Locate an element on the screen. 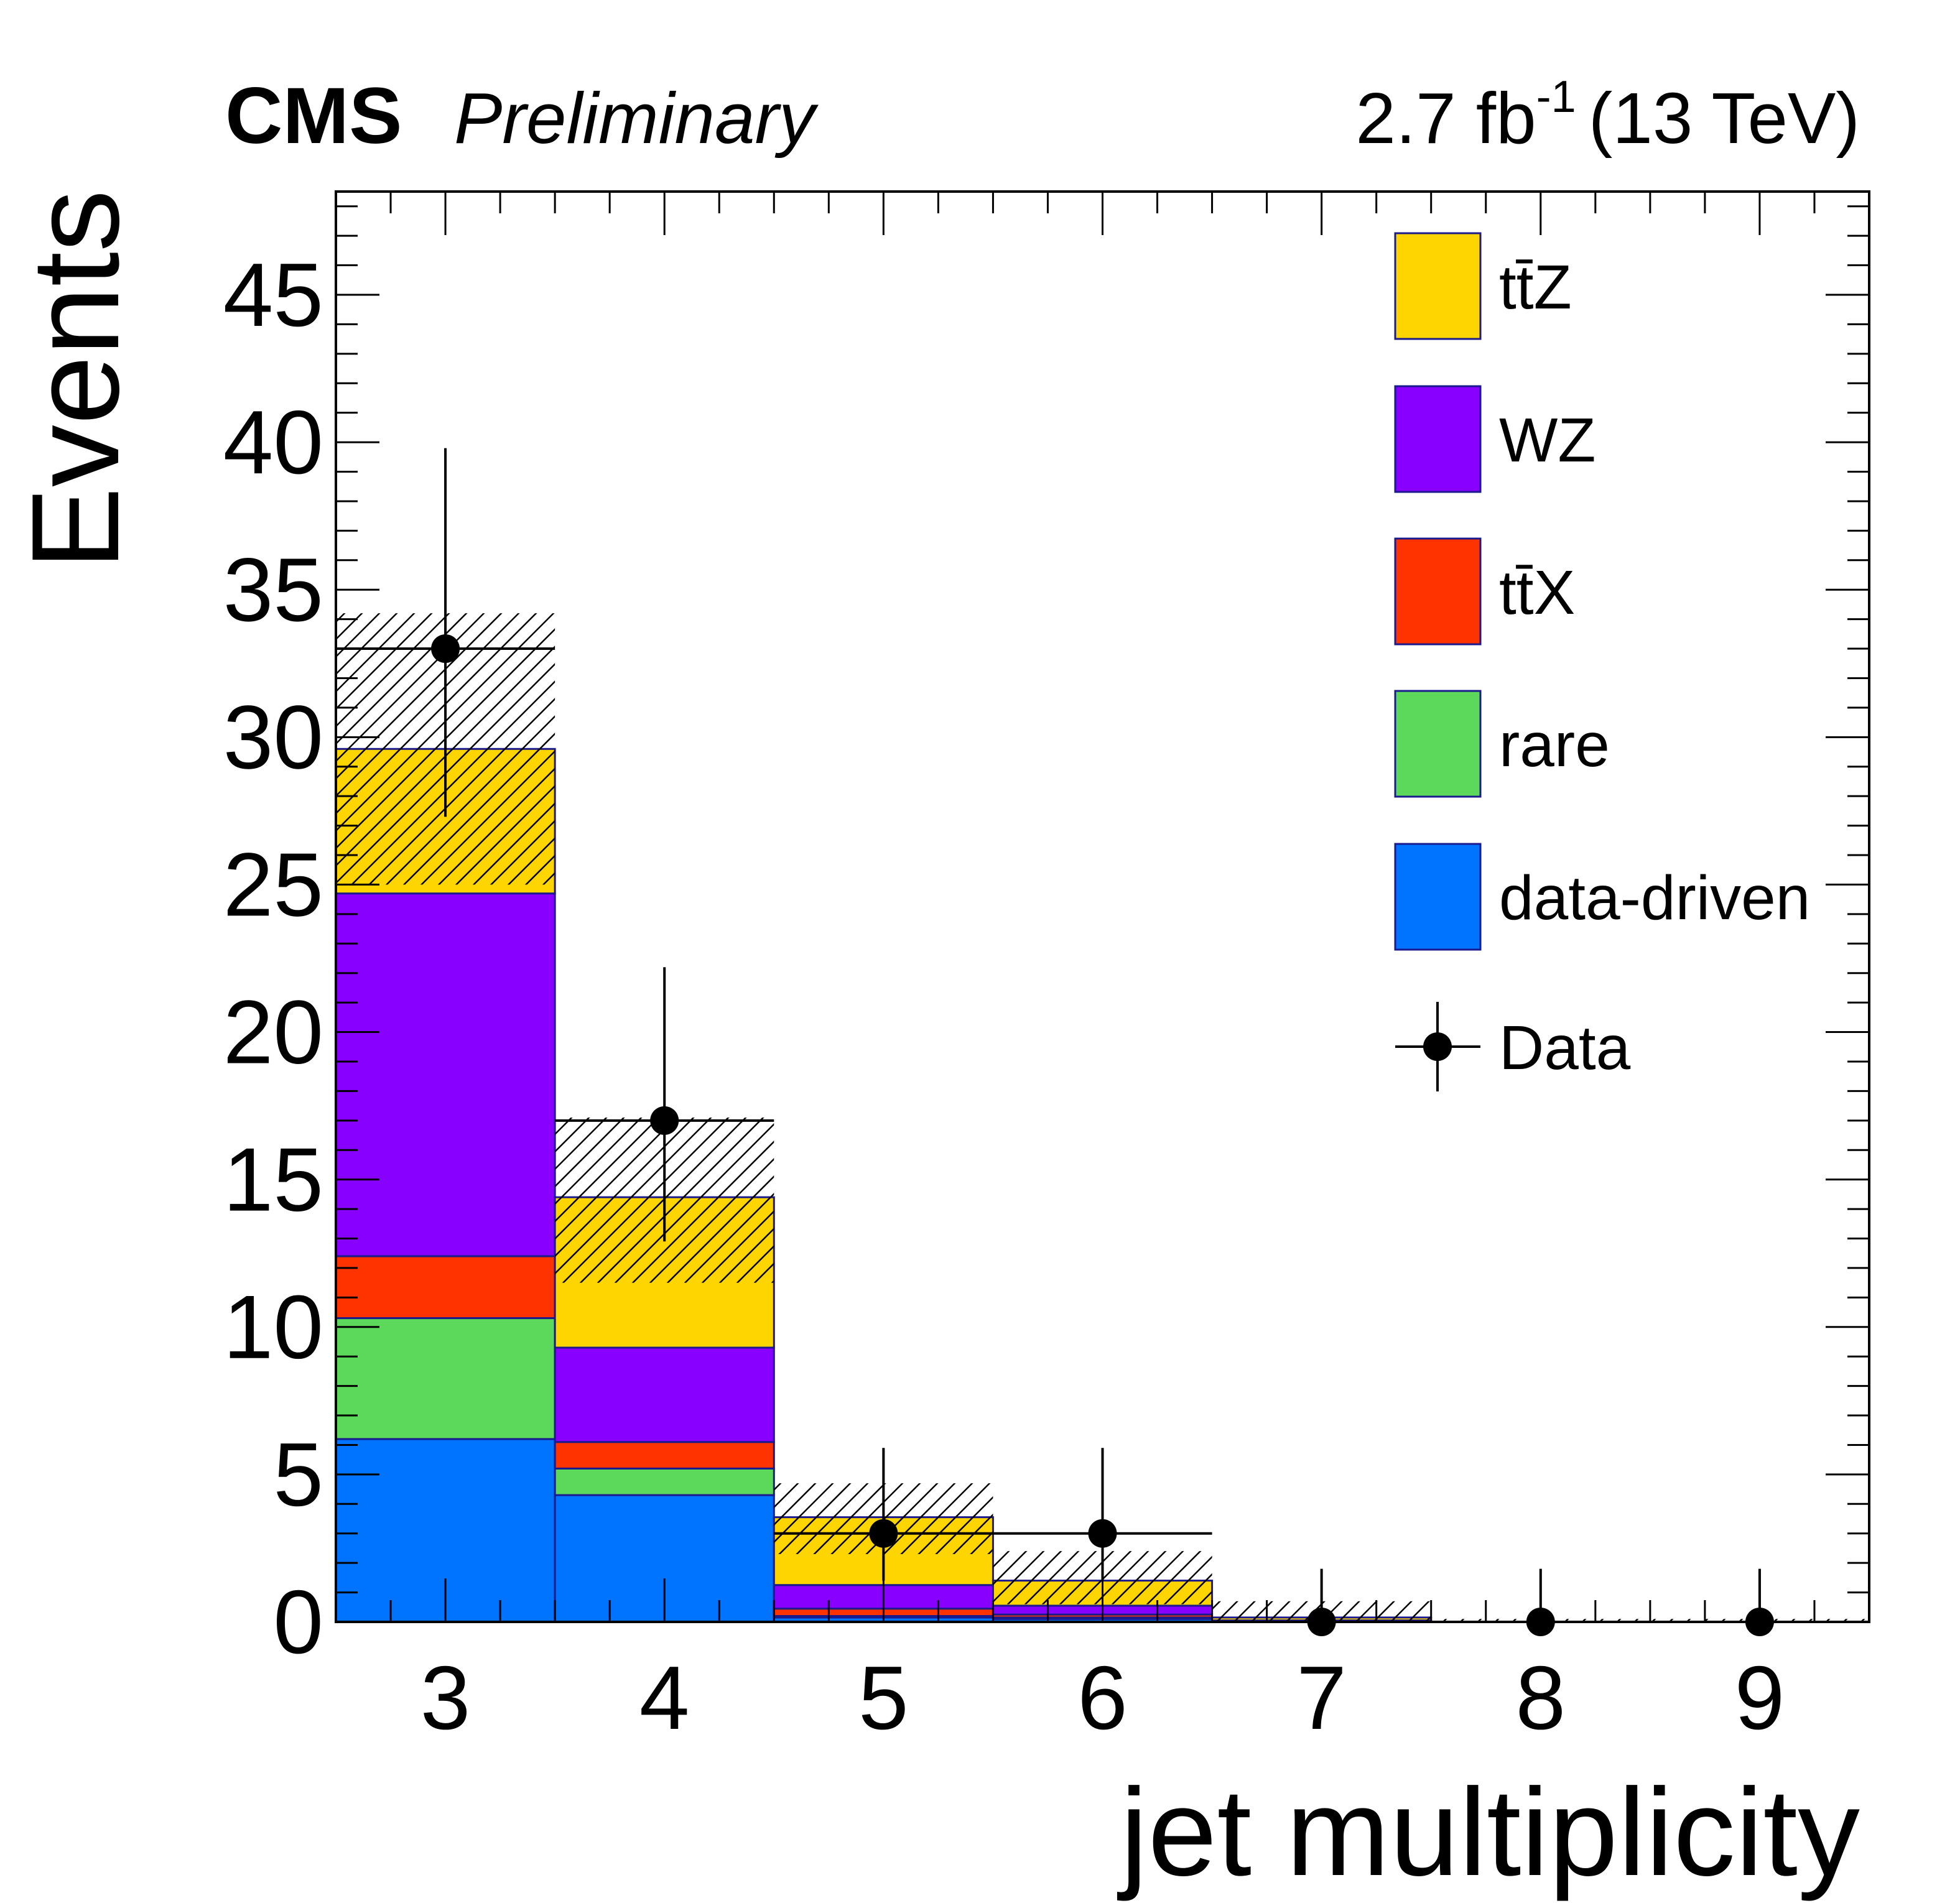 Image resolution: width=1960 pixels, height=1903 pixels. x-tick-label: 5 is located at coordinates (883, 1697).